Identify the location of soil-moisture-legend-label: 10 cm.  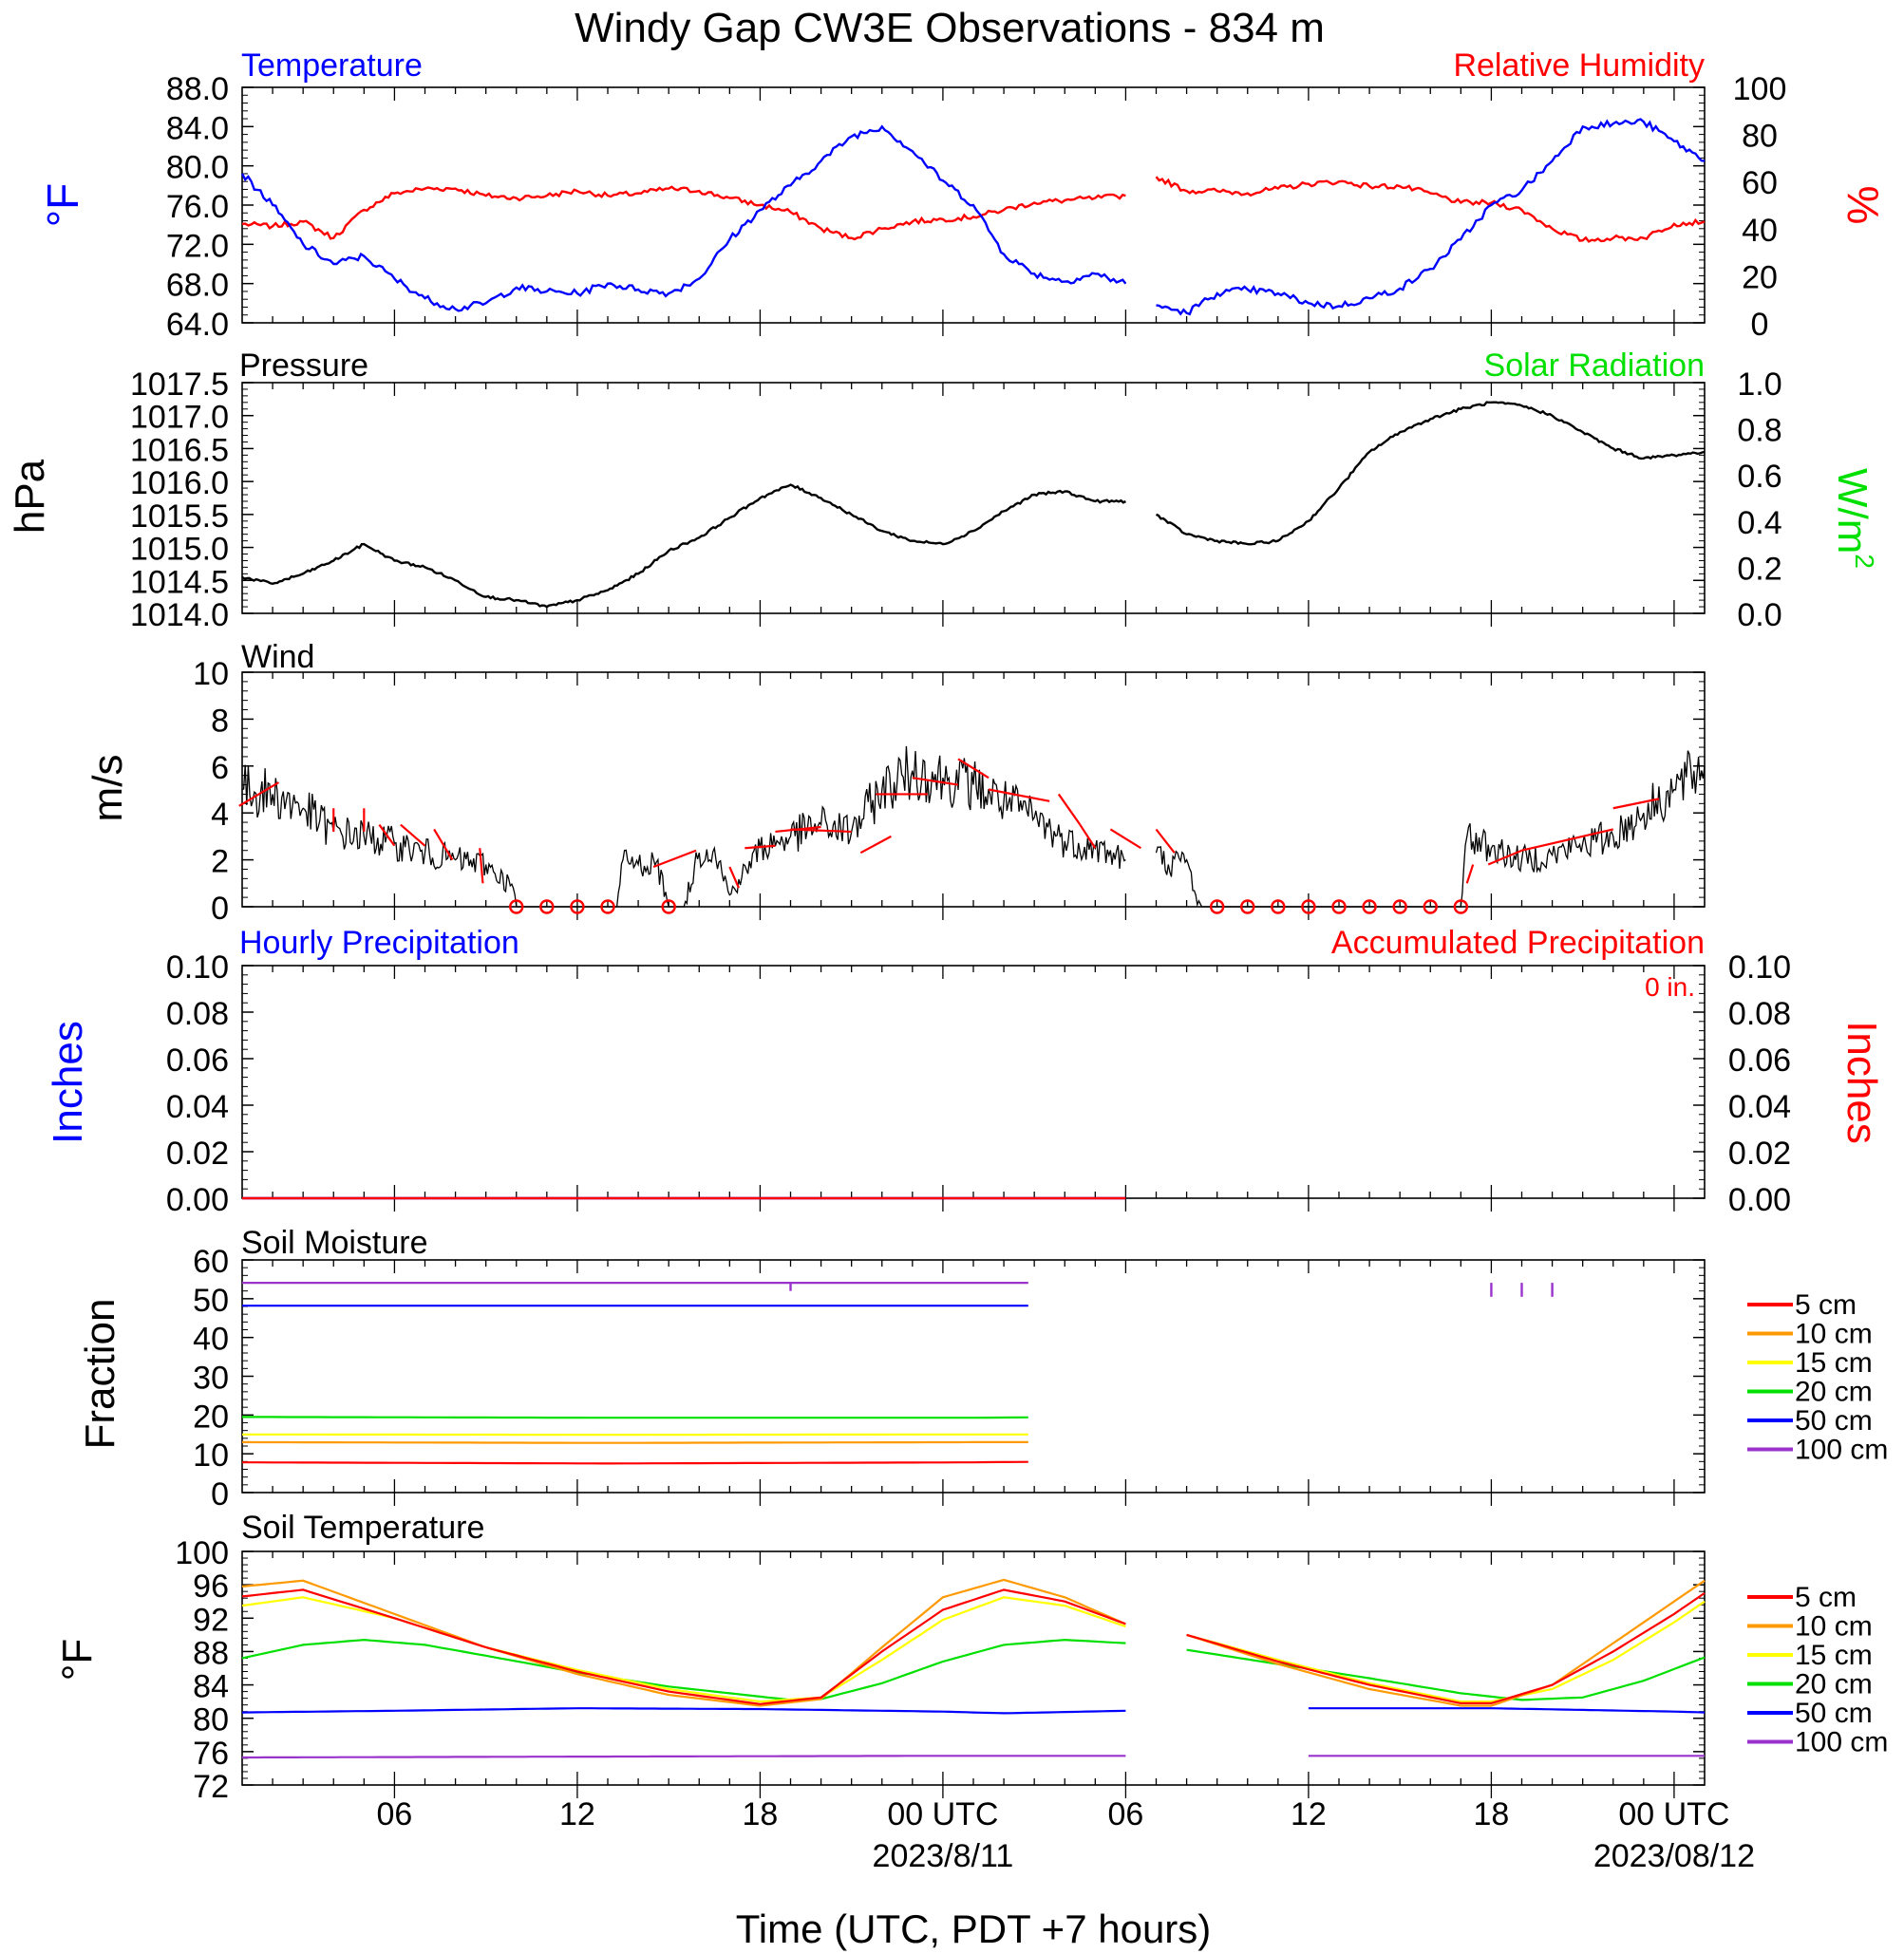
(1834, 1334).